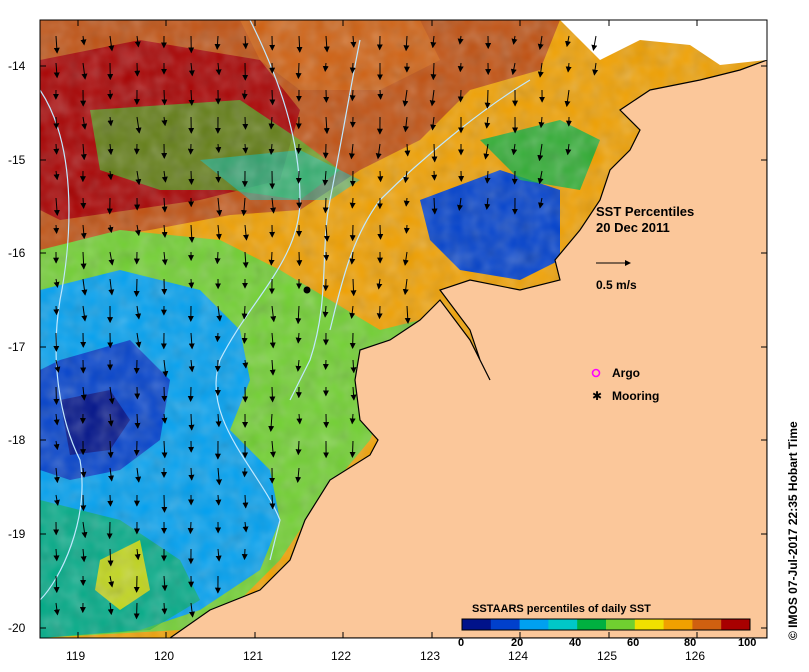  What do you see at coordinates (461, 643) in the screenshot?
I see `colorbar-tick-0: 0` at bounding box center [461, 643].